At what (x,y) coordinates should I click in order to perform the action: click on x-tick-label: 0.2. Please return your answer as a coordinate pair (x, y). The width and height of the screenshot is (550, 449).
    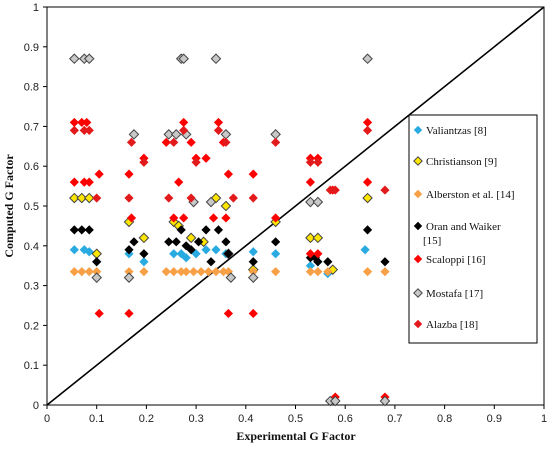
    Looking at the image, I should click on (146, 419).